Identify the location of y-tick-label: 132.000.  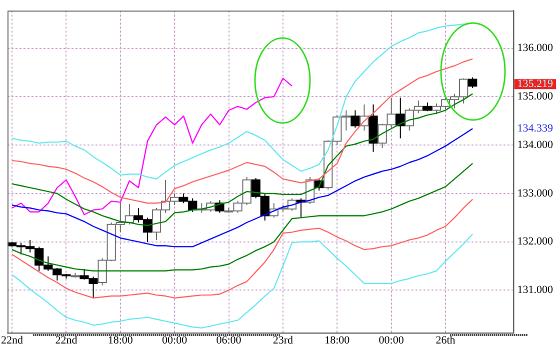
(535, 242).